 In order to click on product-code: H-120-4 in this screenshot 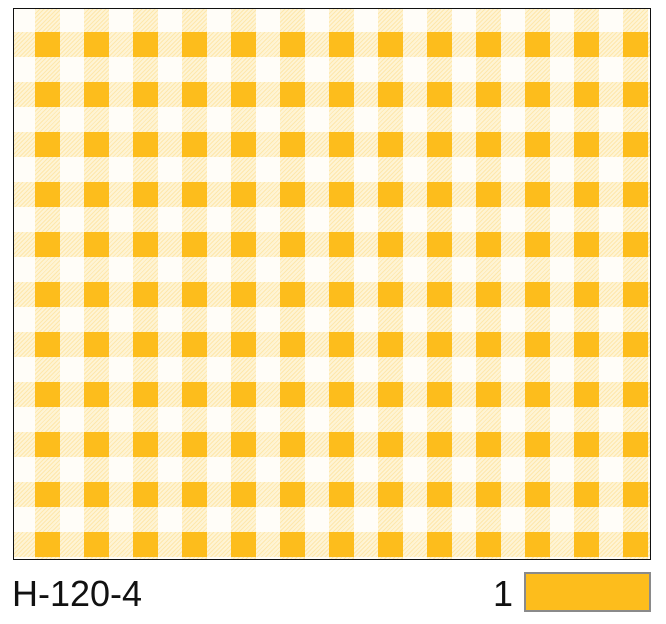, I will do `click(77, 593)`.